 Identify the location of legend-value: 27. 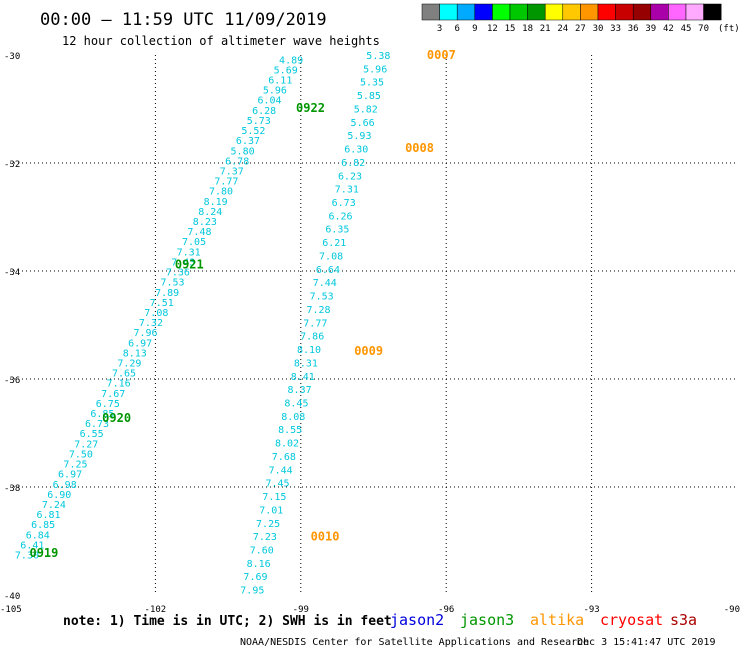
(580, 29).